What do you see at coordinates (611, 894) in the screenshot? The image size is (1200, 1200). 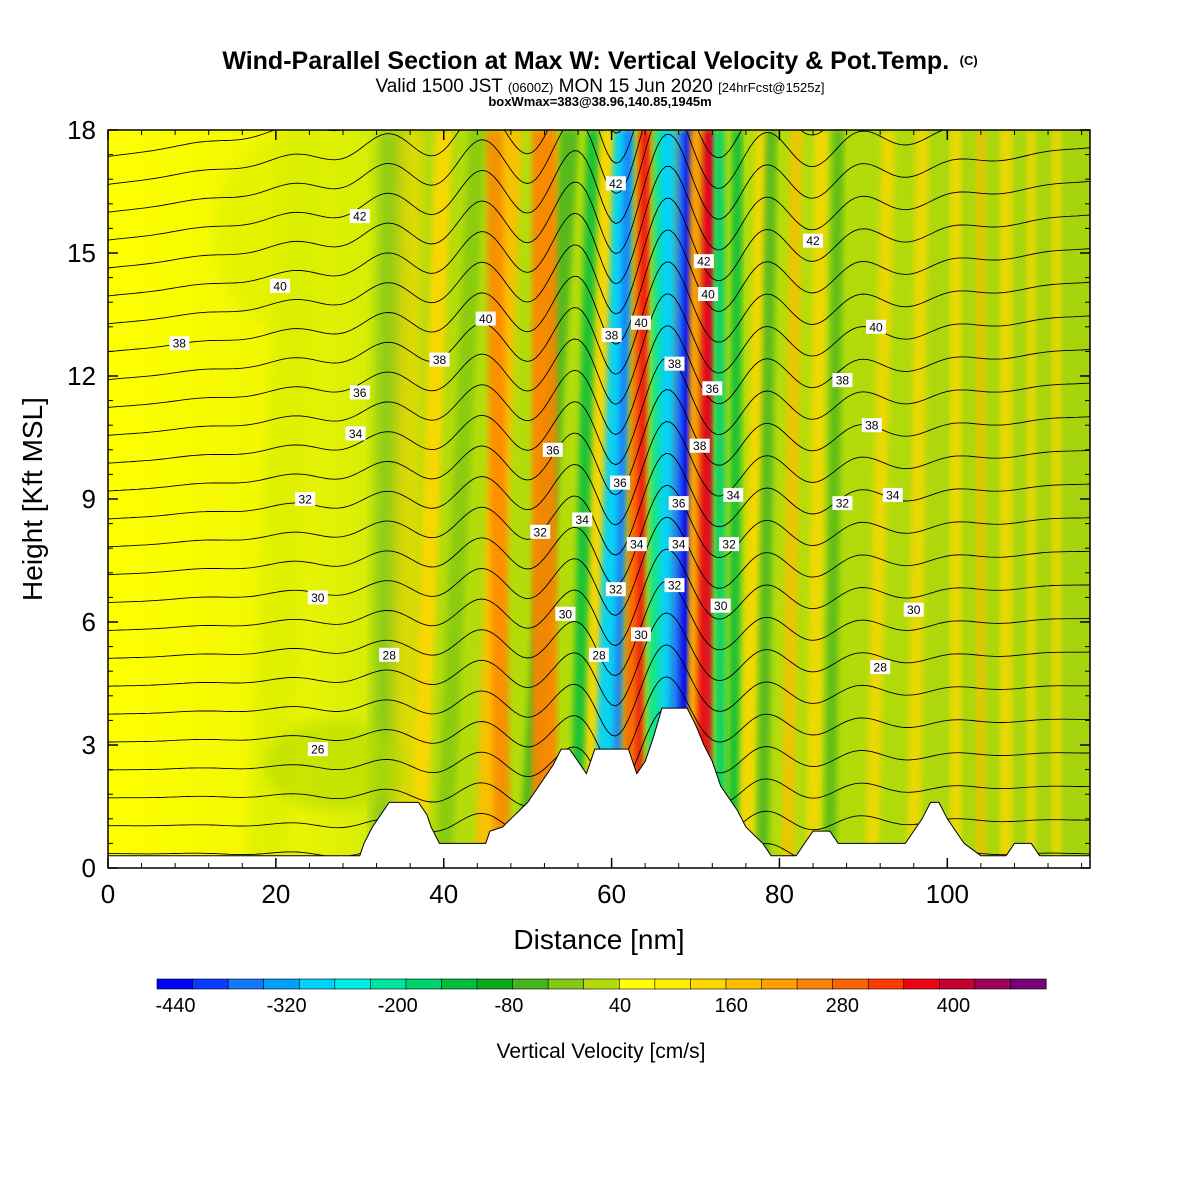 I see `x-tick-label: 60` at bounding box center [611, 894].